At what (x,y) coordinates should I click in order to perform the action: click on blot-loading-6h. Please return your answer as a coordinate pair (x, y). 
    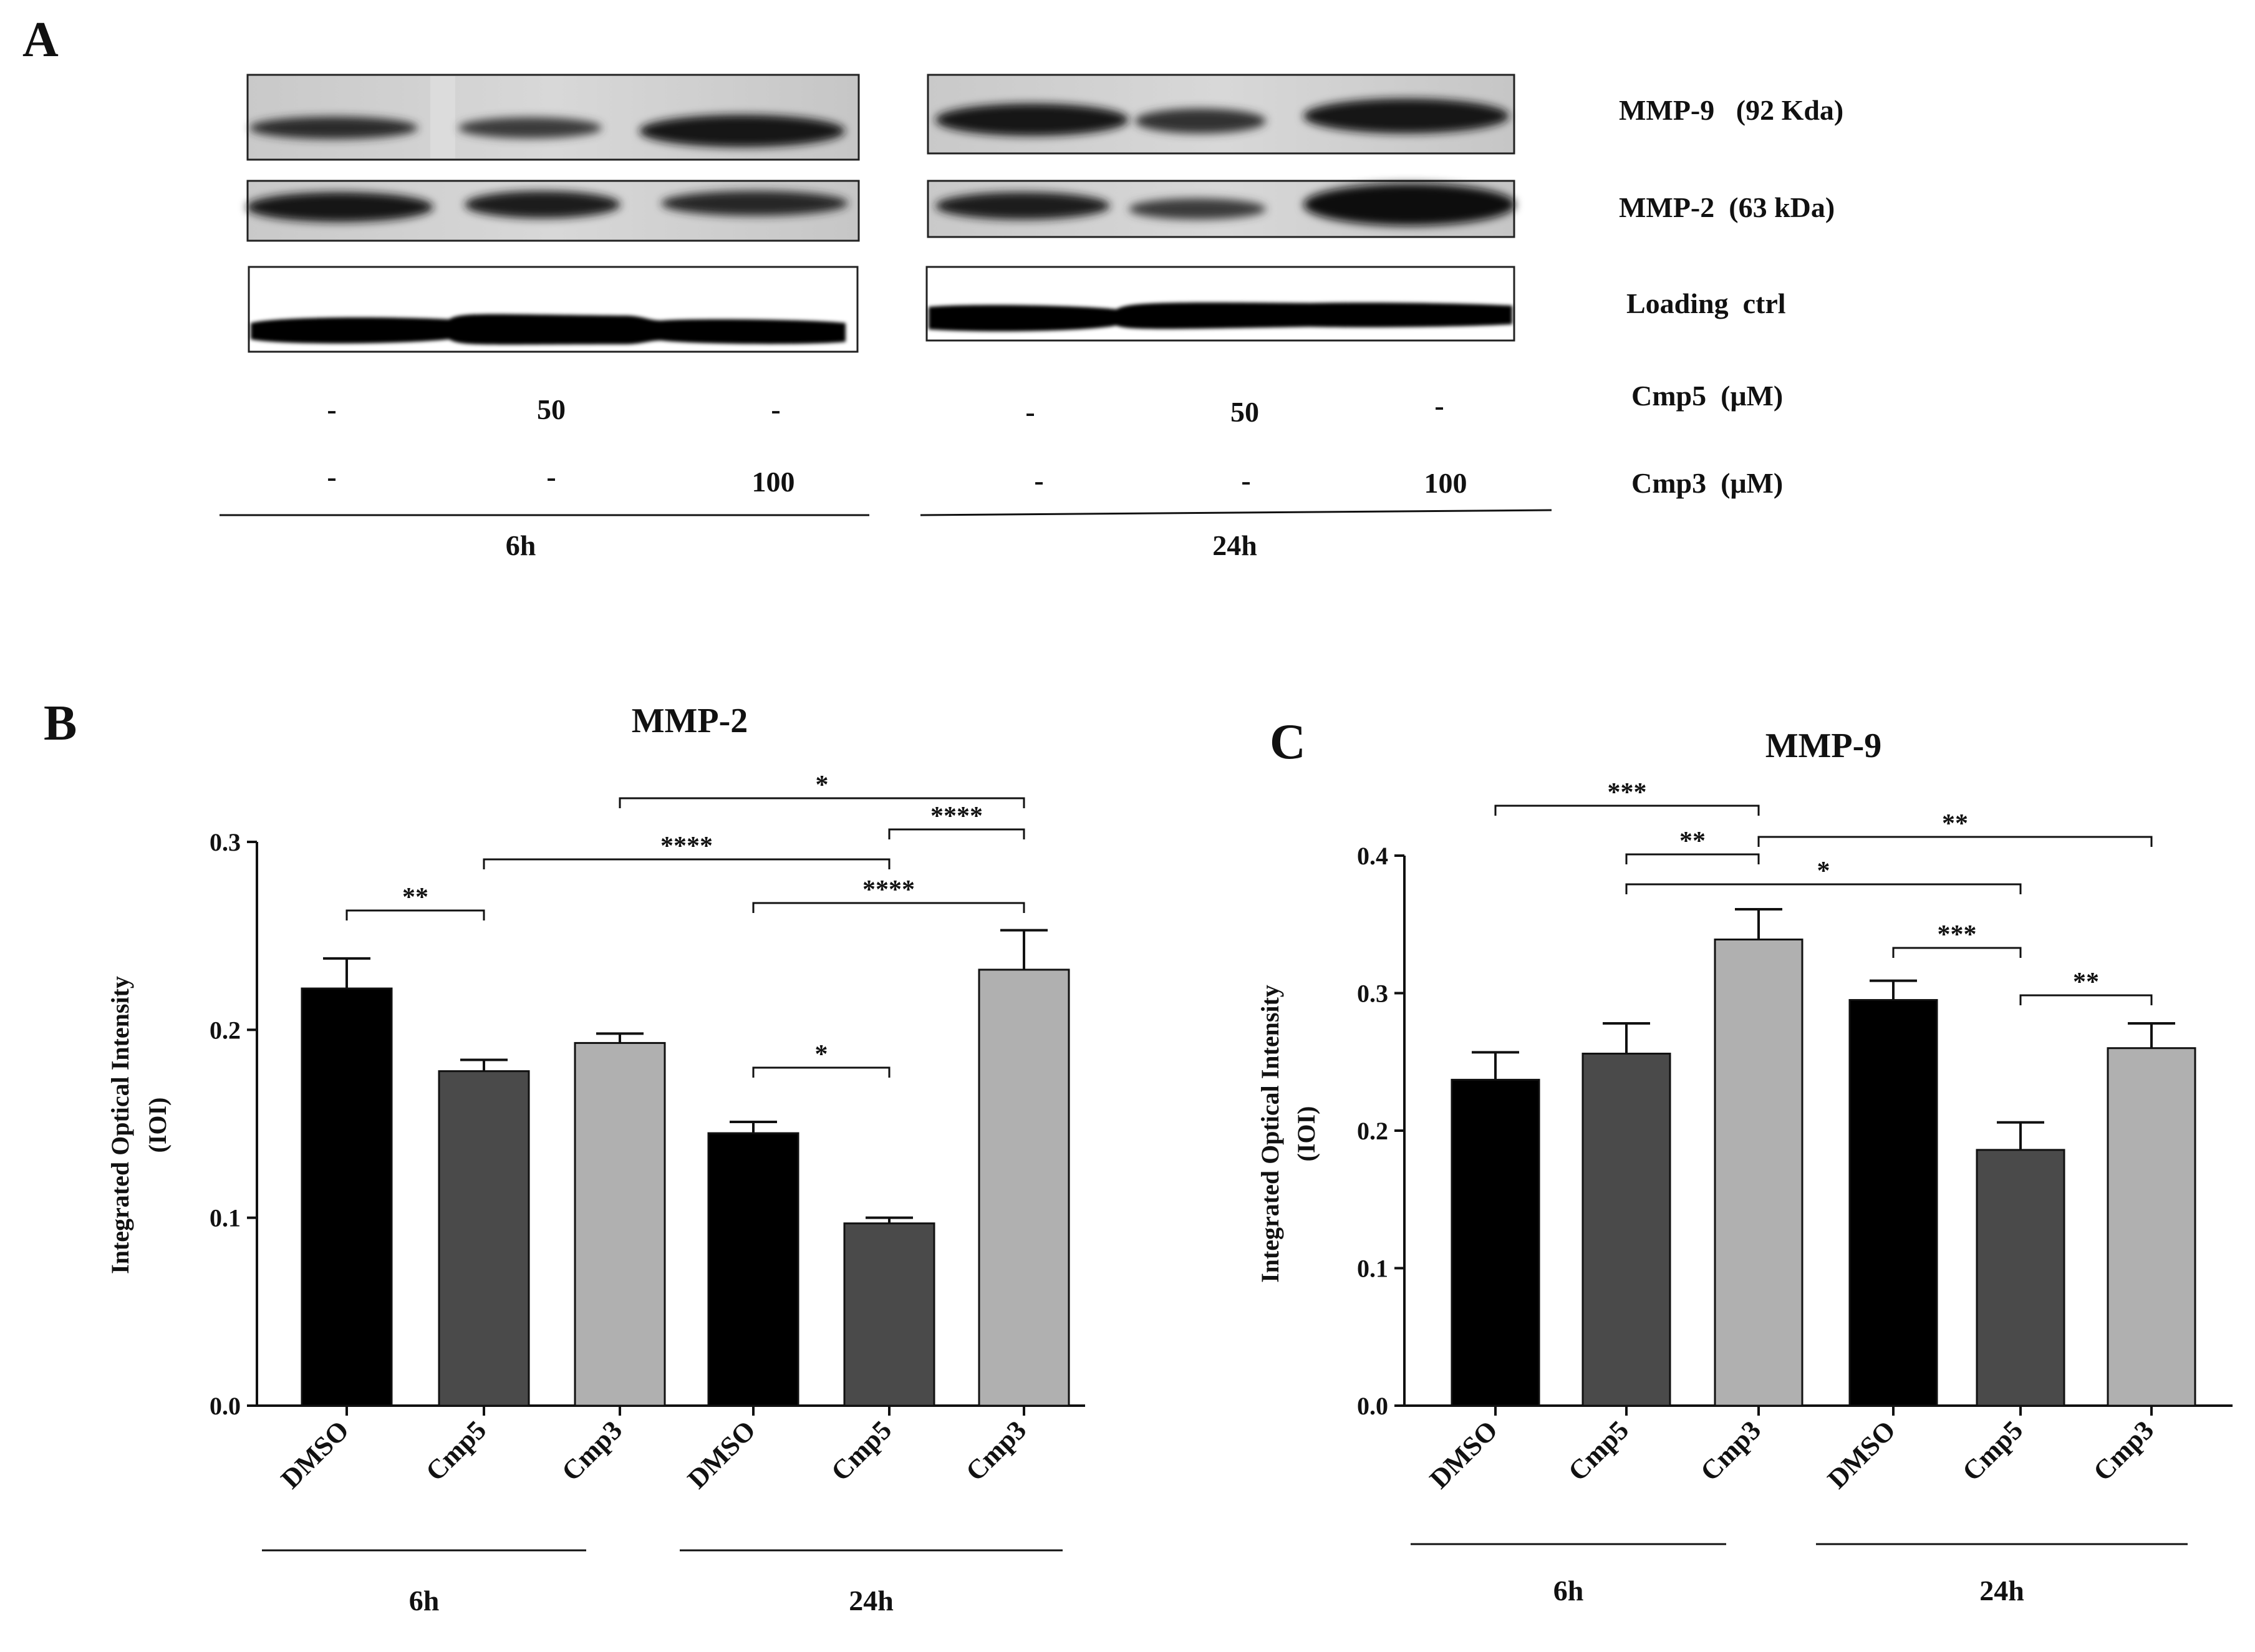
    Looking at the image, I should click on (553, 309).